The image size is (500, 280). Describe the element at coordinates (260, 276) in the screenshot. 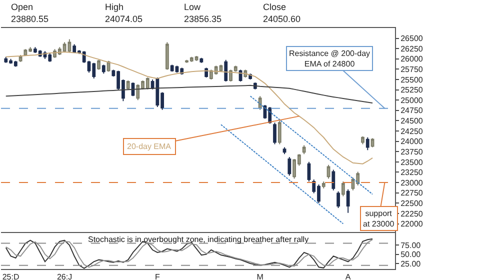

I see `x-tick-label: M` at that location.